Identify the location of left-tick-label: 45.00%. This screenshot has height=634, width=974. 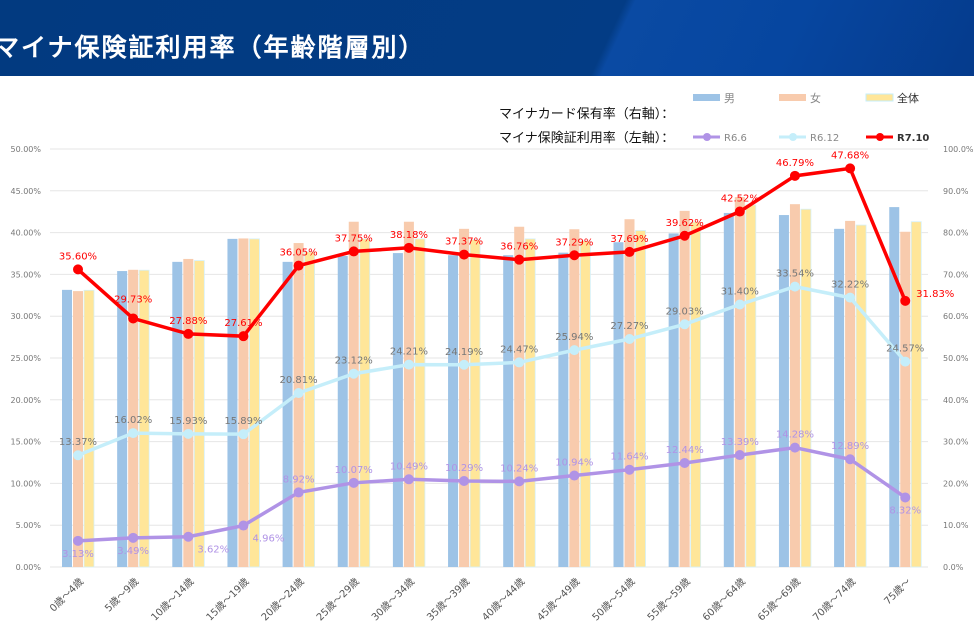
(25, 191).